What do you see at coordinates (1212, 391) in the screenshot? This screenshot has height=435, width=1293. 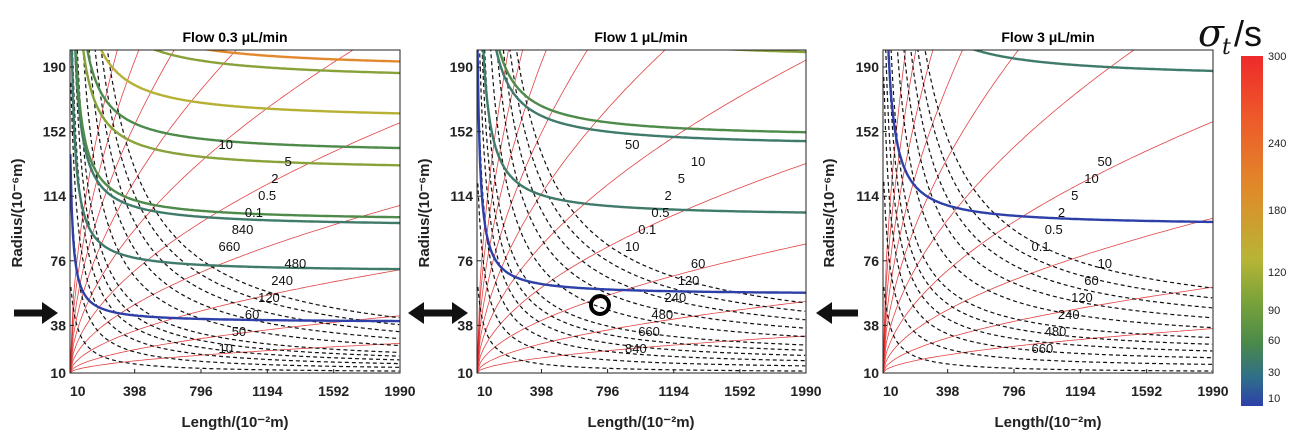 I see `x-tick-label: 1990` at bounding box center [1212, 391].